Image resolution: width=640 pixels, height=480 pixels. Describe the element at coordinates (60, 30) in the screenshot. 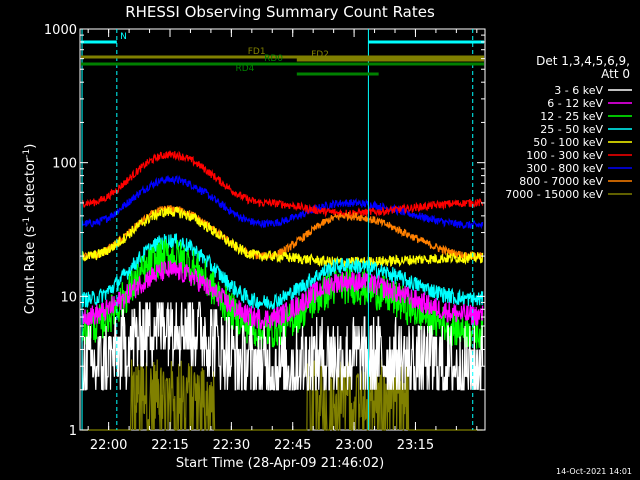

I see `y-tick-label-3: 1000` at that location.